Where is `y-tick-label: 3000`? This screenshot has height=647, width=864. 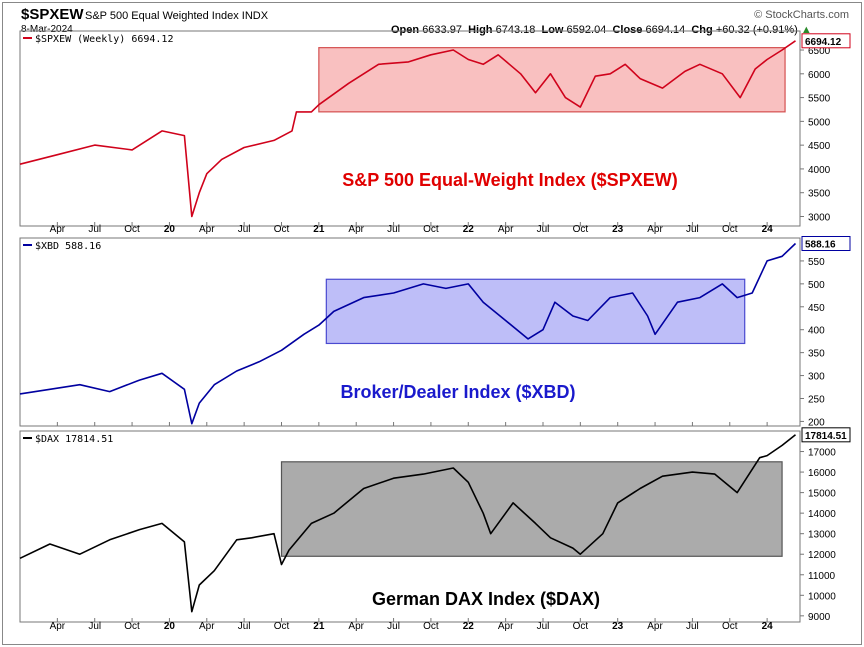 y-tick-label: 3000 is located at coordinates (819, 217).